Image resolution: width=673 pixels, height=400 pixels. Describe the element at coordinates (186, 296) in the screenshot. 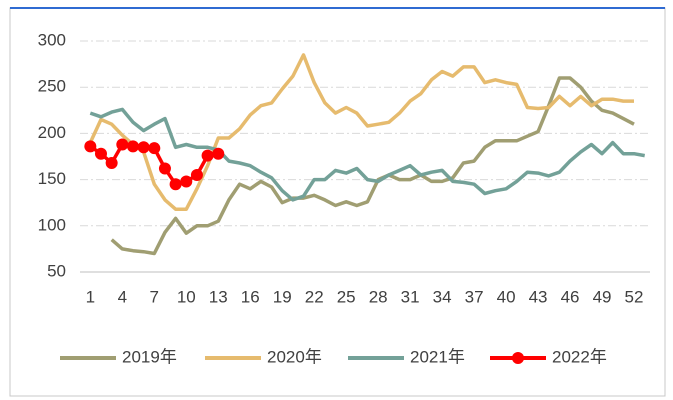

I see `x-tick-label: 10` at that location.